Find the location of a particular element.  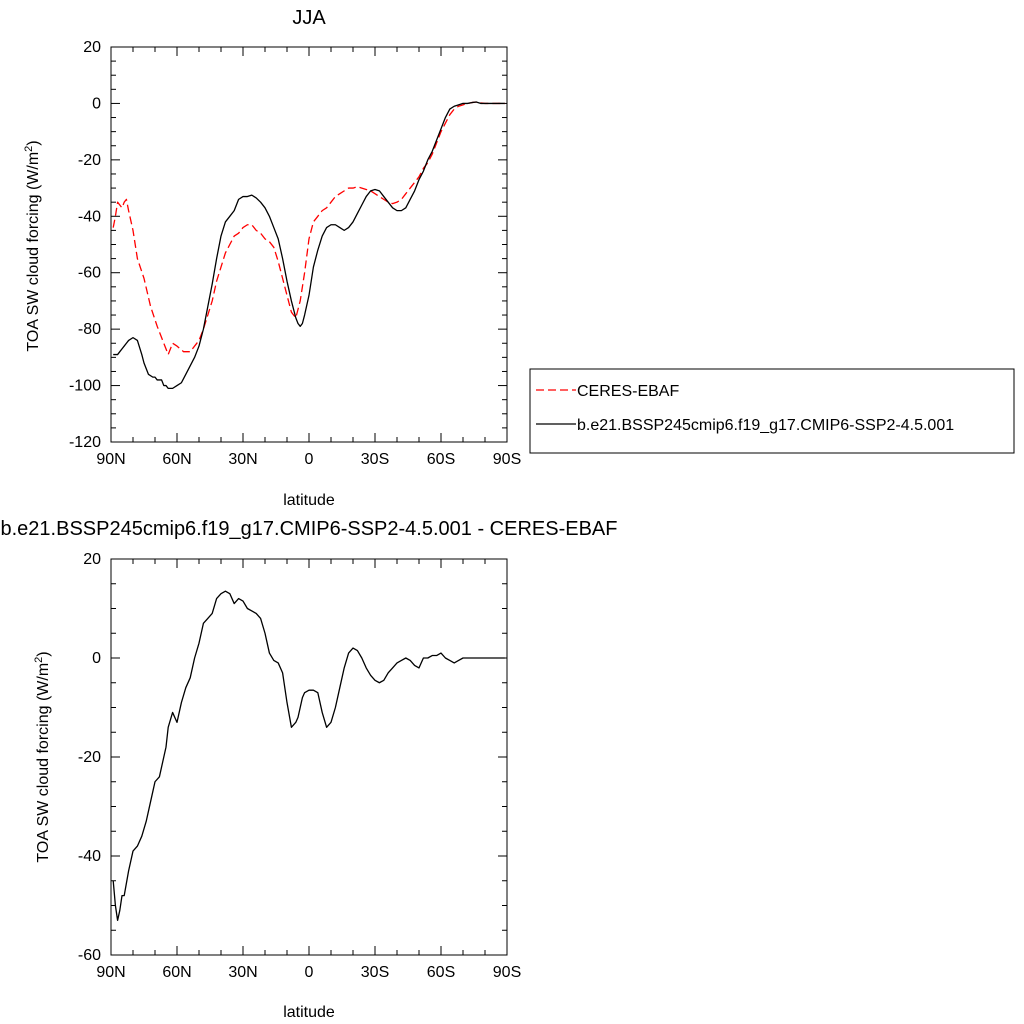

bottom-panel-ylabel-sup: 2 is located at coordinates (39, 660).